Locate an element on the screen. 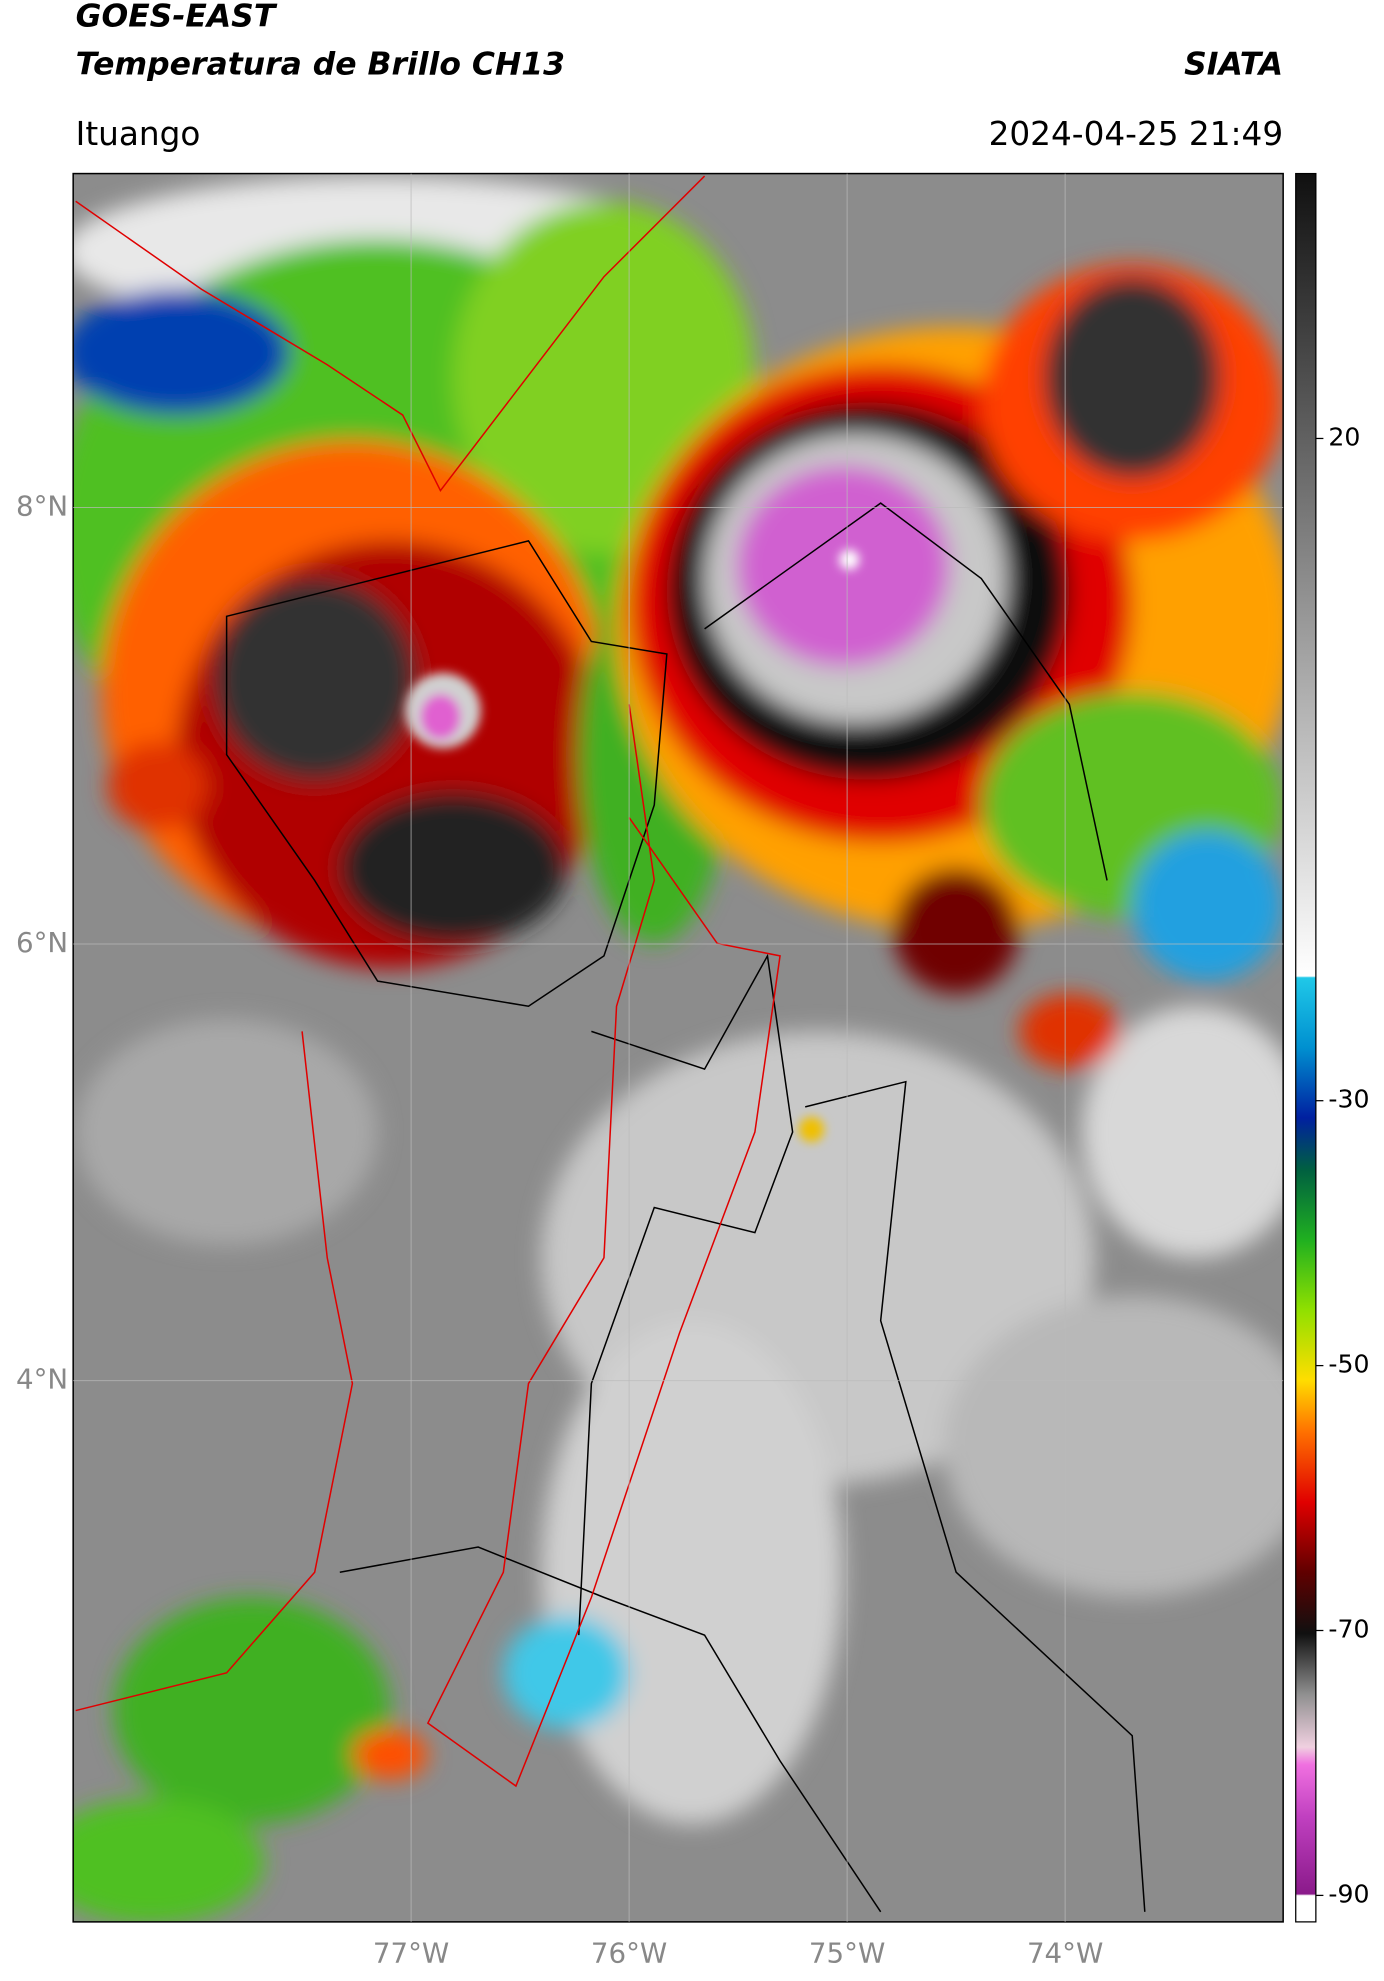 The height and width of the screenshot is (1981, 1384). colorbar-tick-label: -30 is located at coordinates (1348, 1099).